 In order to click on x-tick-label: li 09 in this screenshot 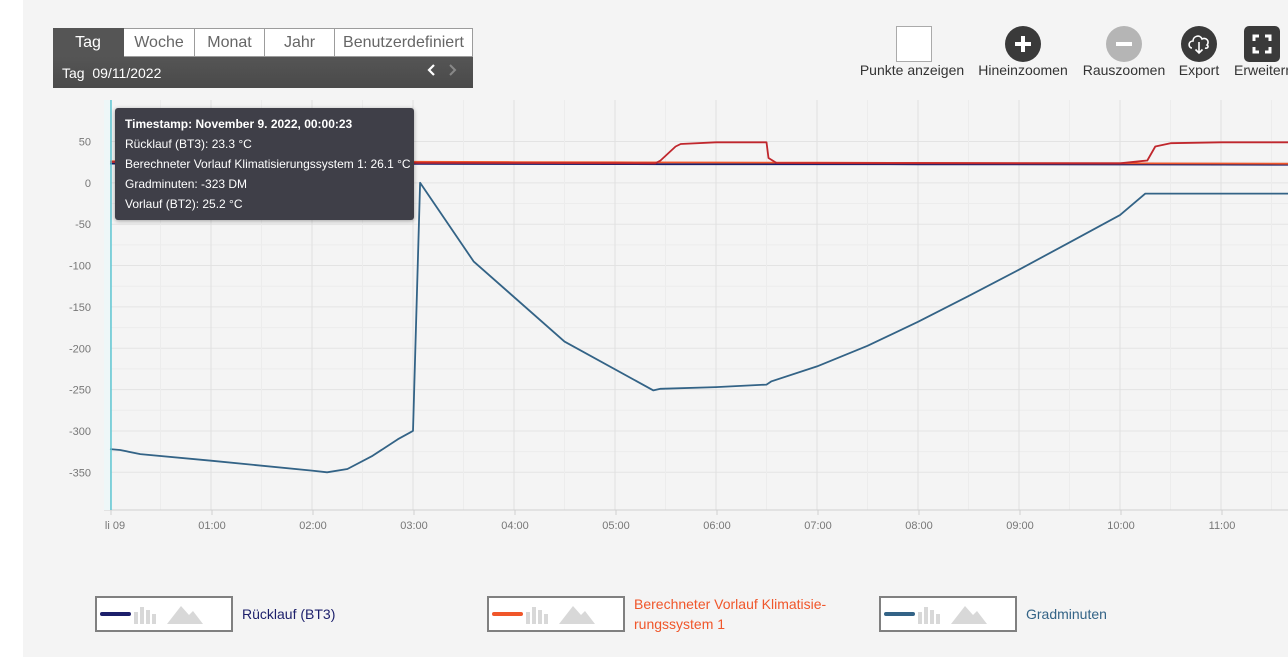, I will do `click(115, 526)`.